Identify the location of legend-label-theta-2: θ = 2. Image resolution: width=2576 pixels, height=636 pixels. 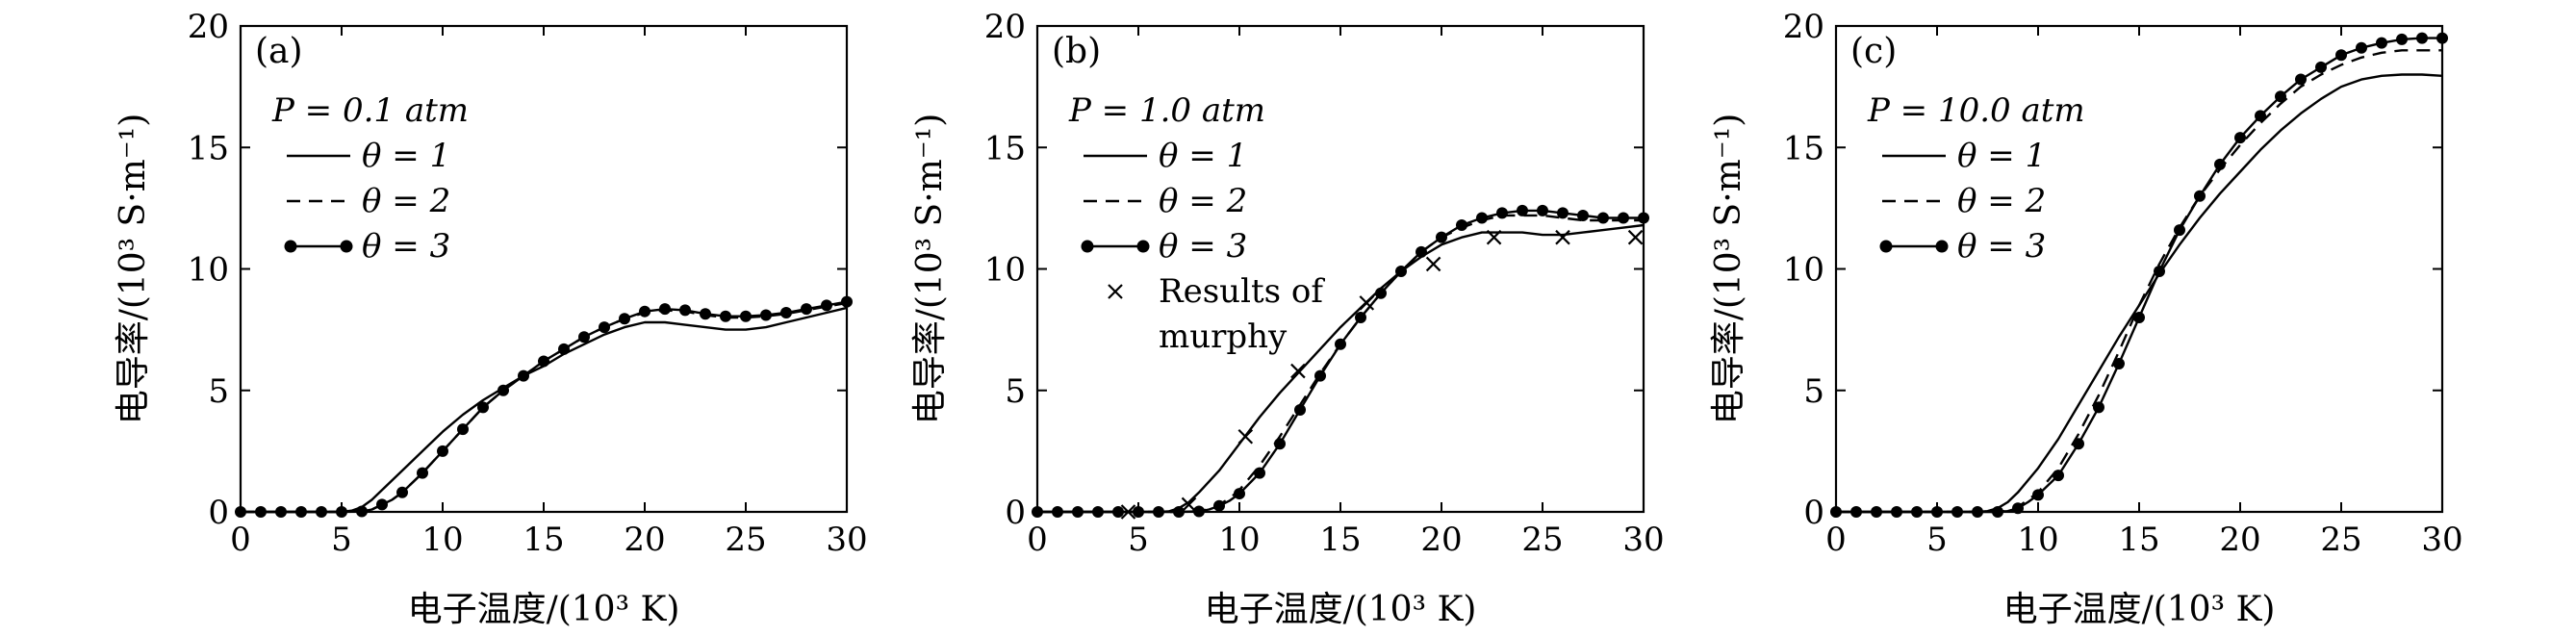
(2001, 201).